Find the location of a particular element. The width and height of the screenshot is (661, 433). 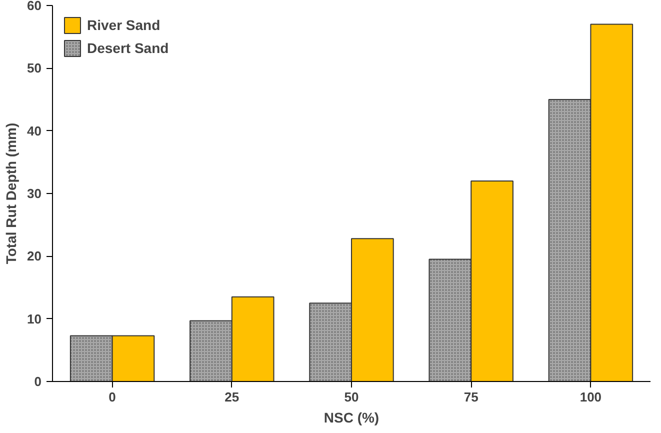

x-axis-title: NSC (%) is located at coordinates (352, 418).